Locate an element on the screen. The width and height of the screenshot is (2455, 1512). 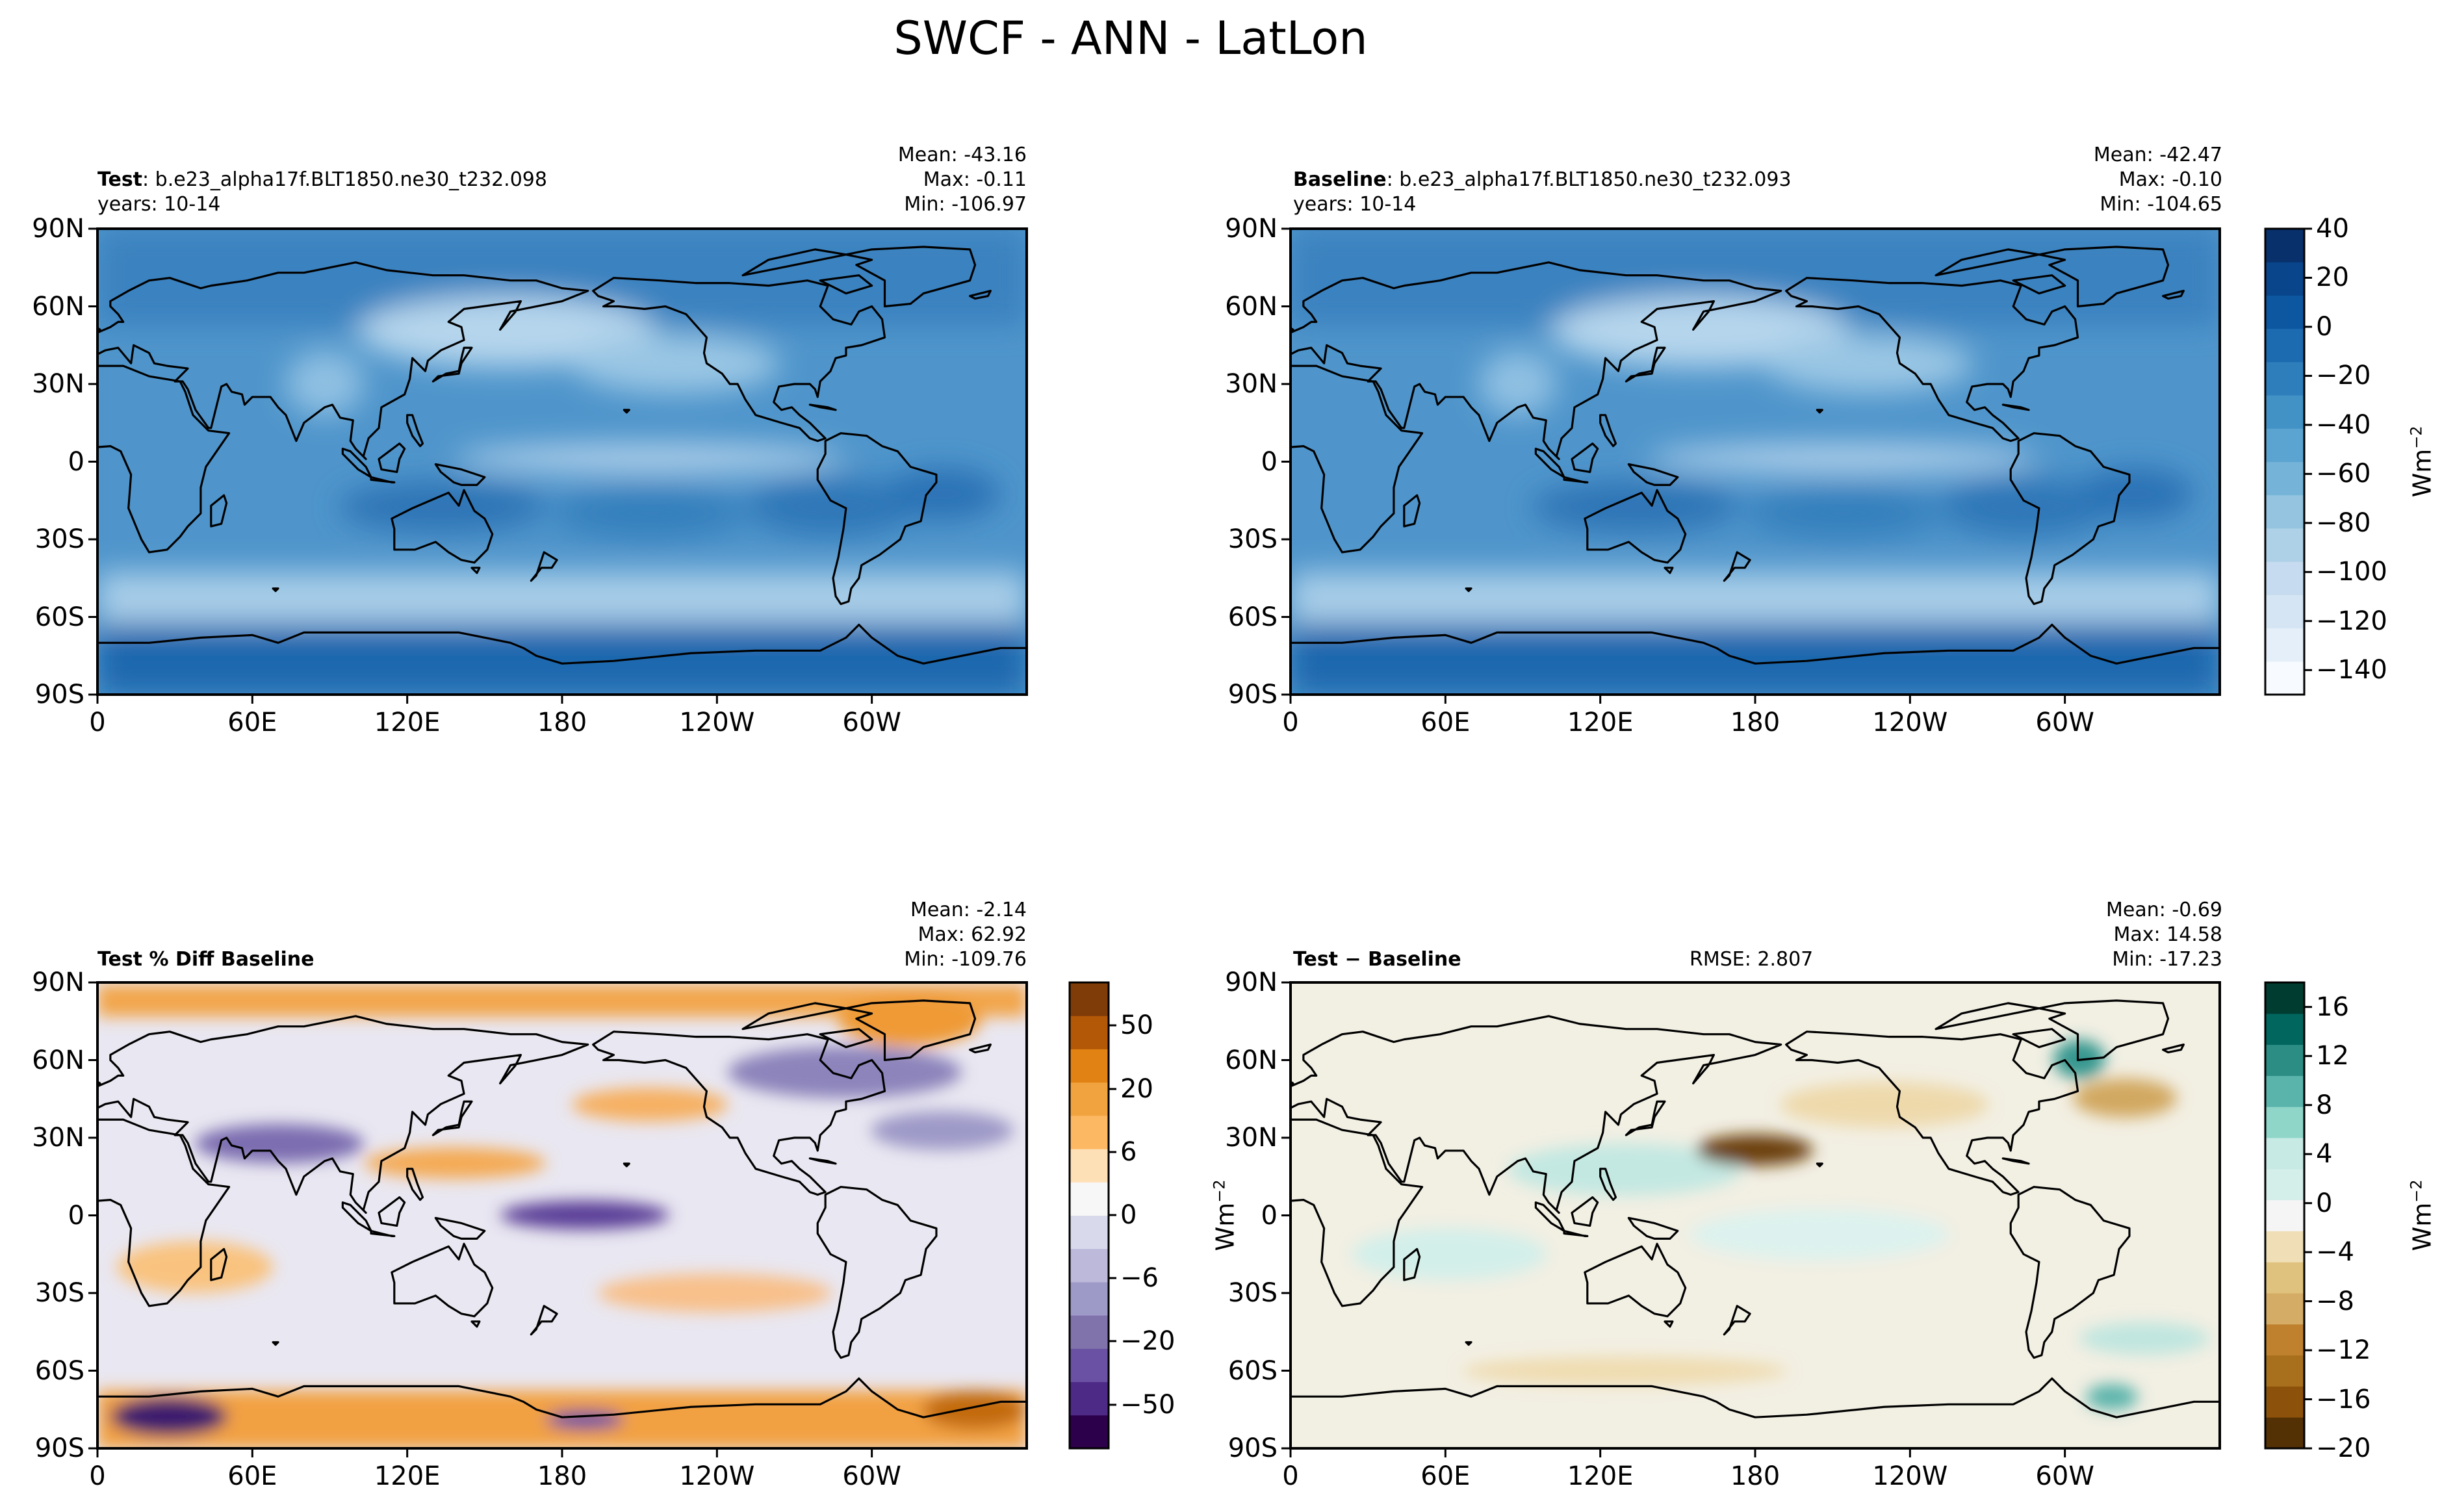
panel-test-map is located at coordinates (562, 461).